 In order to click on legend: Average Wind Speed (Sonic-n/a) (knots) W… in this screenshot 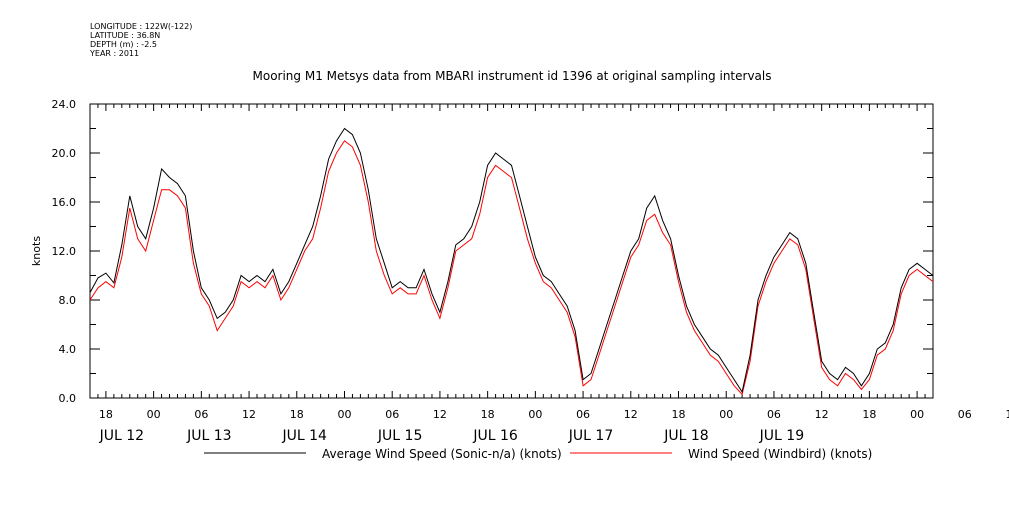, I will do `click(538, 454)`.